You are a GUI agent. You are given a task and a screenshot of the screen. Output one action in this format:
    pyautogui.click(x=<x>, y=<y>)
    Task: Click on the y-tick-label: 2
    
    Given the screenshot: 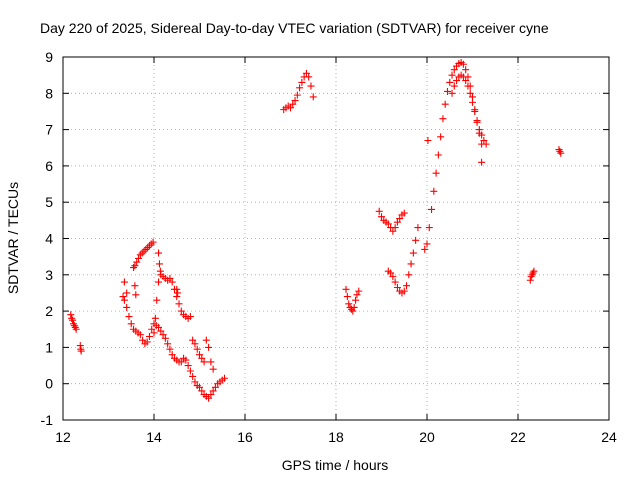 What is the action you would take?
    pyautogui.click(x=49, y=311)
    